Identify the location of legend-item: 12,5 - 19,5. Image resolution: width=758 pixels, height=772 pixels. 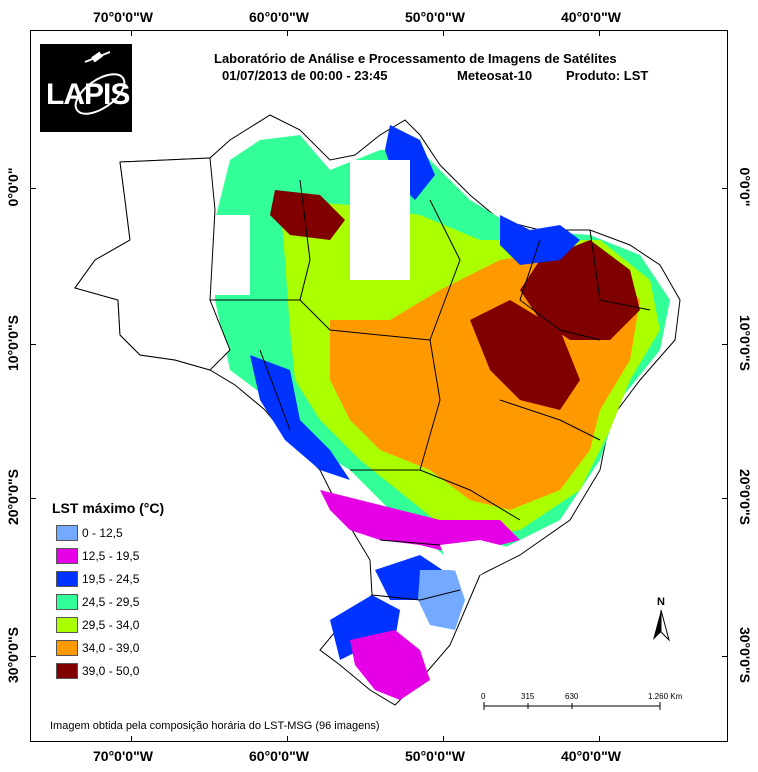
(97, 556).